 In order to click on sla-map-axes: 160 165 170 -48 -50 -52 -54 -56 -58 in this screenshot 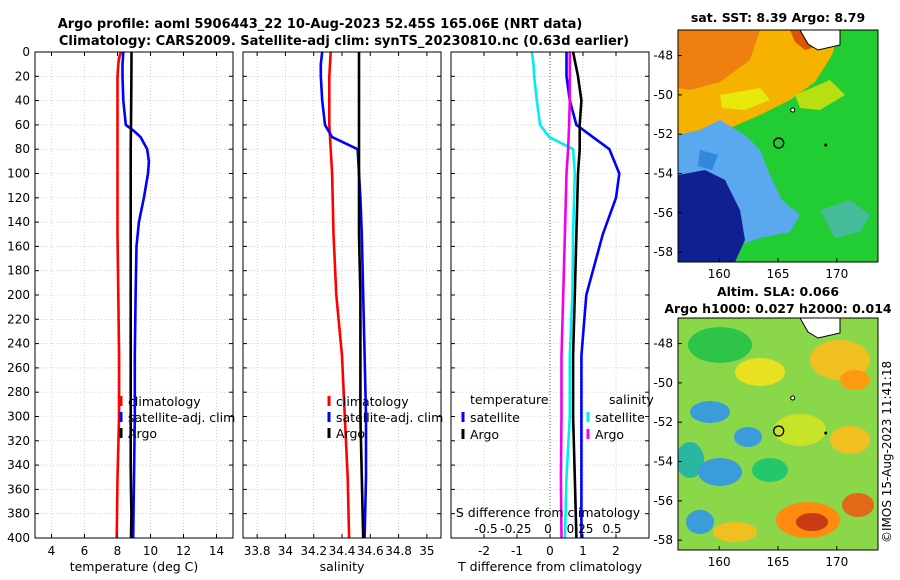, I will do `click(750, 453)`.